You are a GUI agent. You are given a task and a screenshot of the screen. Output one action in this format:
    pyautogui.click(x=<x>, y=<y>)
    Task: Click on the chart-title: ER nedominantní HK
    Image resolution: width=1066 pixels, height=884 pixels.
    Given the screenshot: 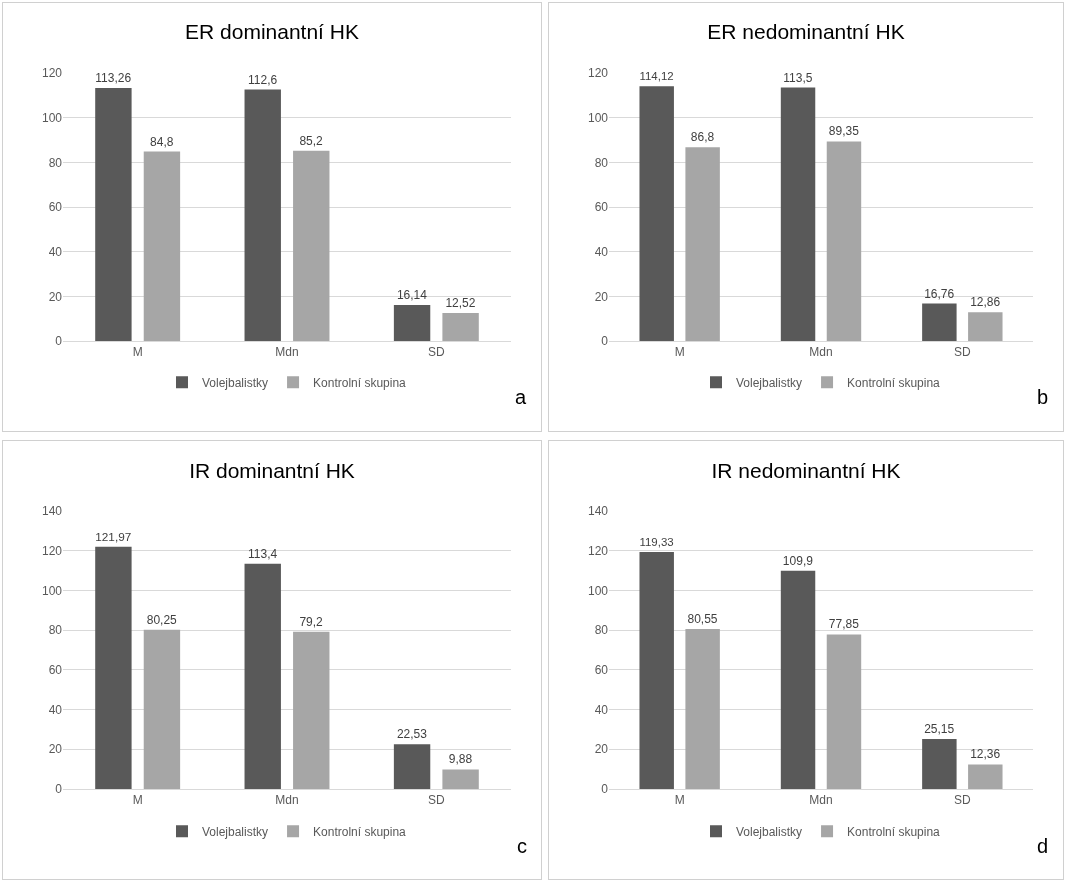 What is the action you would take?
    pyautogui.click(x=806, y=32)
    